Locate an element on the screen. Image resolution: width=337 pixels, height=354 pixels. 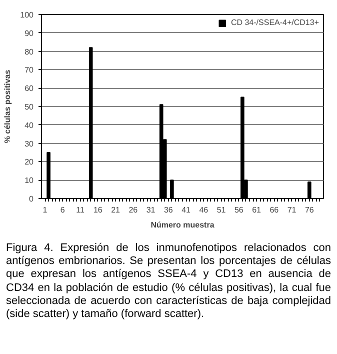
y-tick-label: 30 is located at coordinates (29, 143).